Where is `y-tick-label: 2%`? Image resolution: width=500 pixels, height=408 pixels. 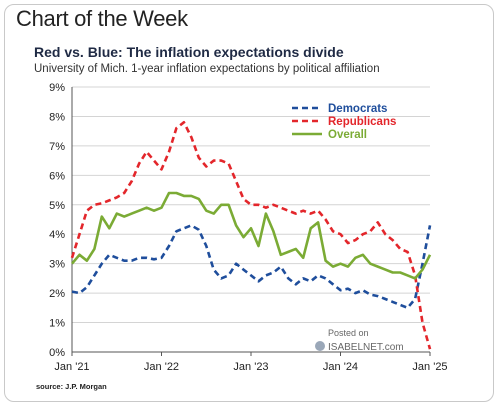 y-tick-label: 2% is located at coordinates (57, 294).